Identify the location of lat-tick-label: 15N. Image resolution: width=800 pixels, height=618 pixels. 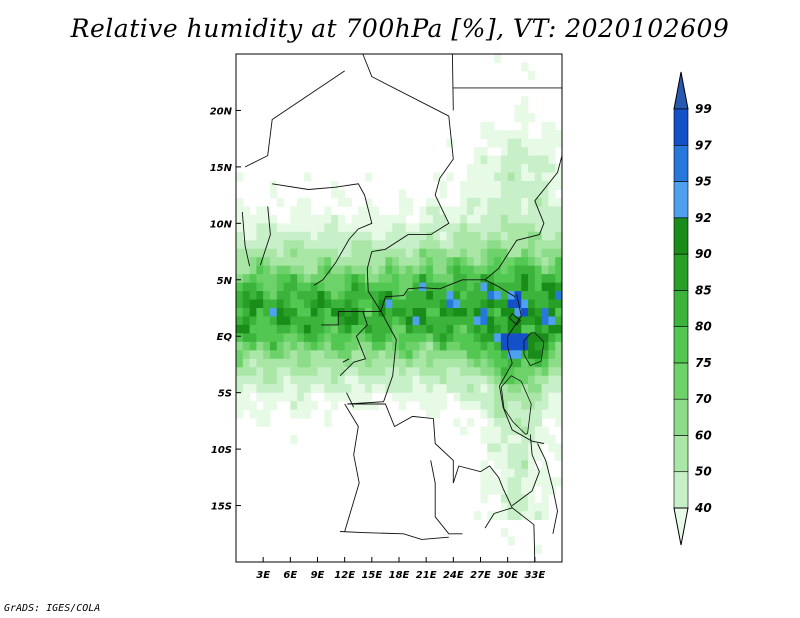
(221, 168).